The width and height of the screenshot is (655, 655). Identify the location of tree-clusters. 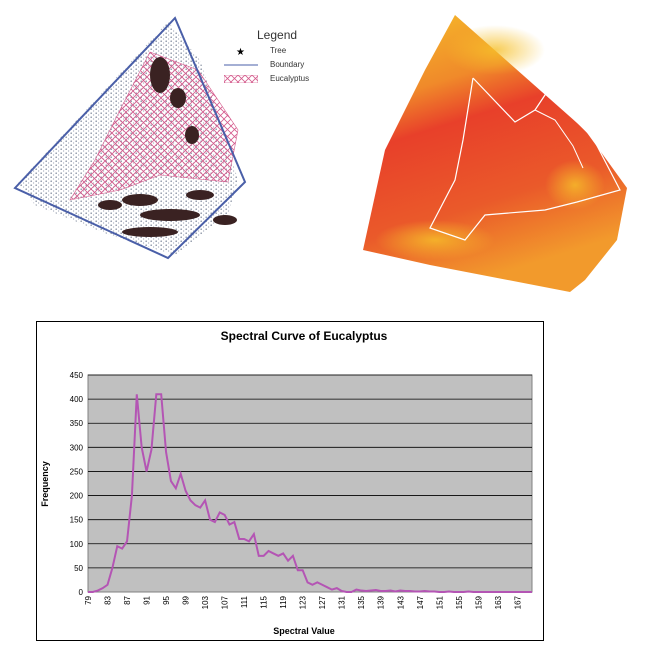
(167, 147).